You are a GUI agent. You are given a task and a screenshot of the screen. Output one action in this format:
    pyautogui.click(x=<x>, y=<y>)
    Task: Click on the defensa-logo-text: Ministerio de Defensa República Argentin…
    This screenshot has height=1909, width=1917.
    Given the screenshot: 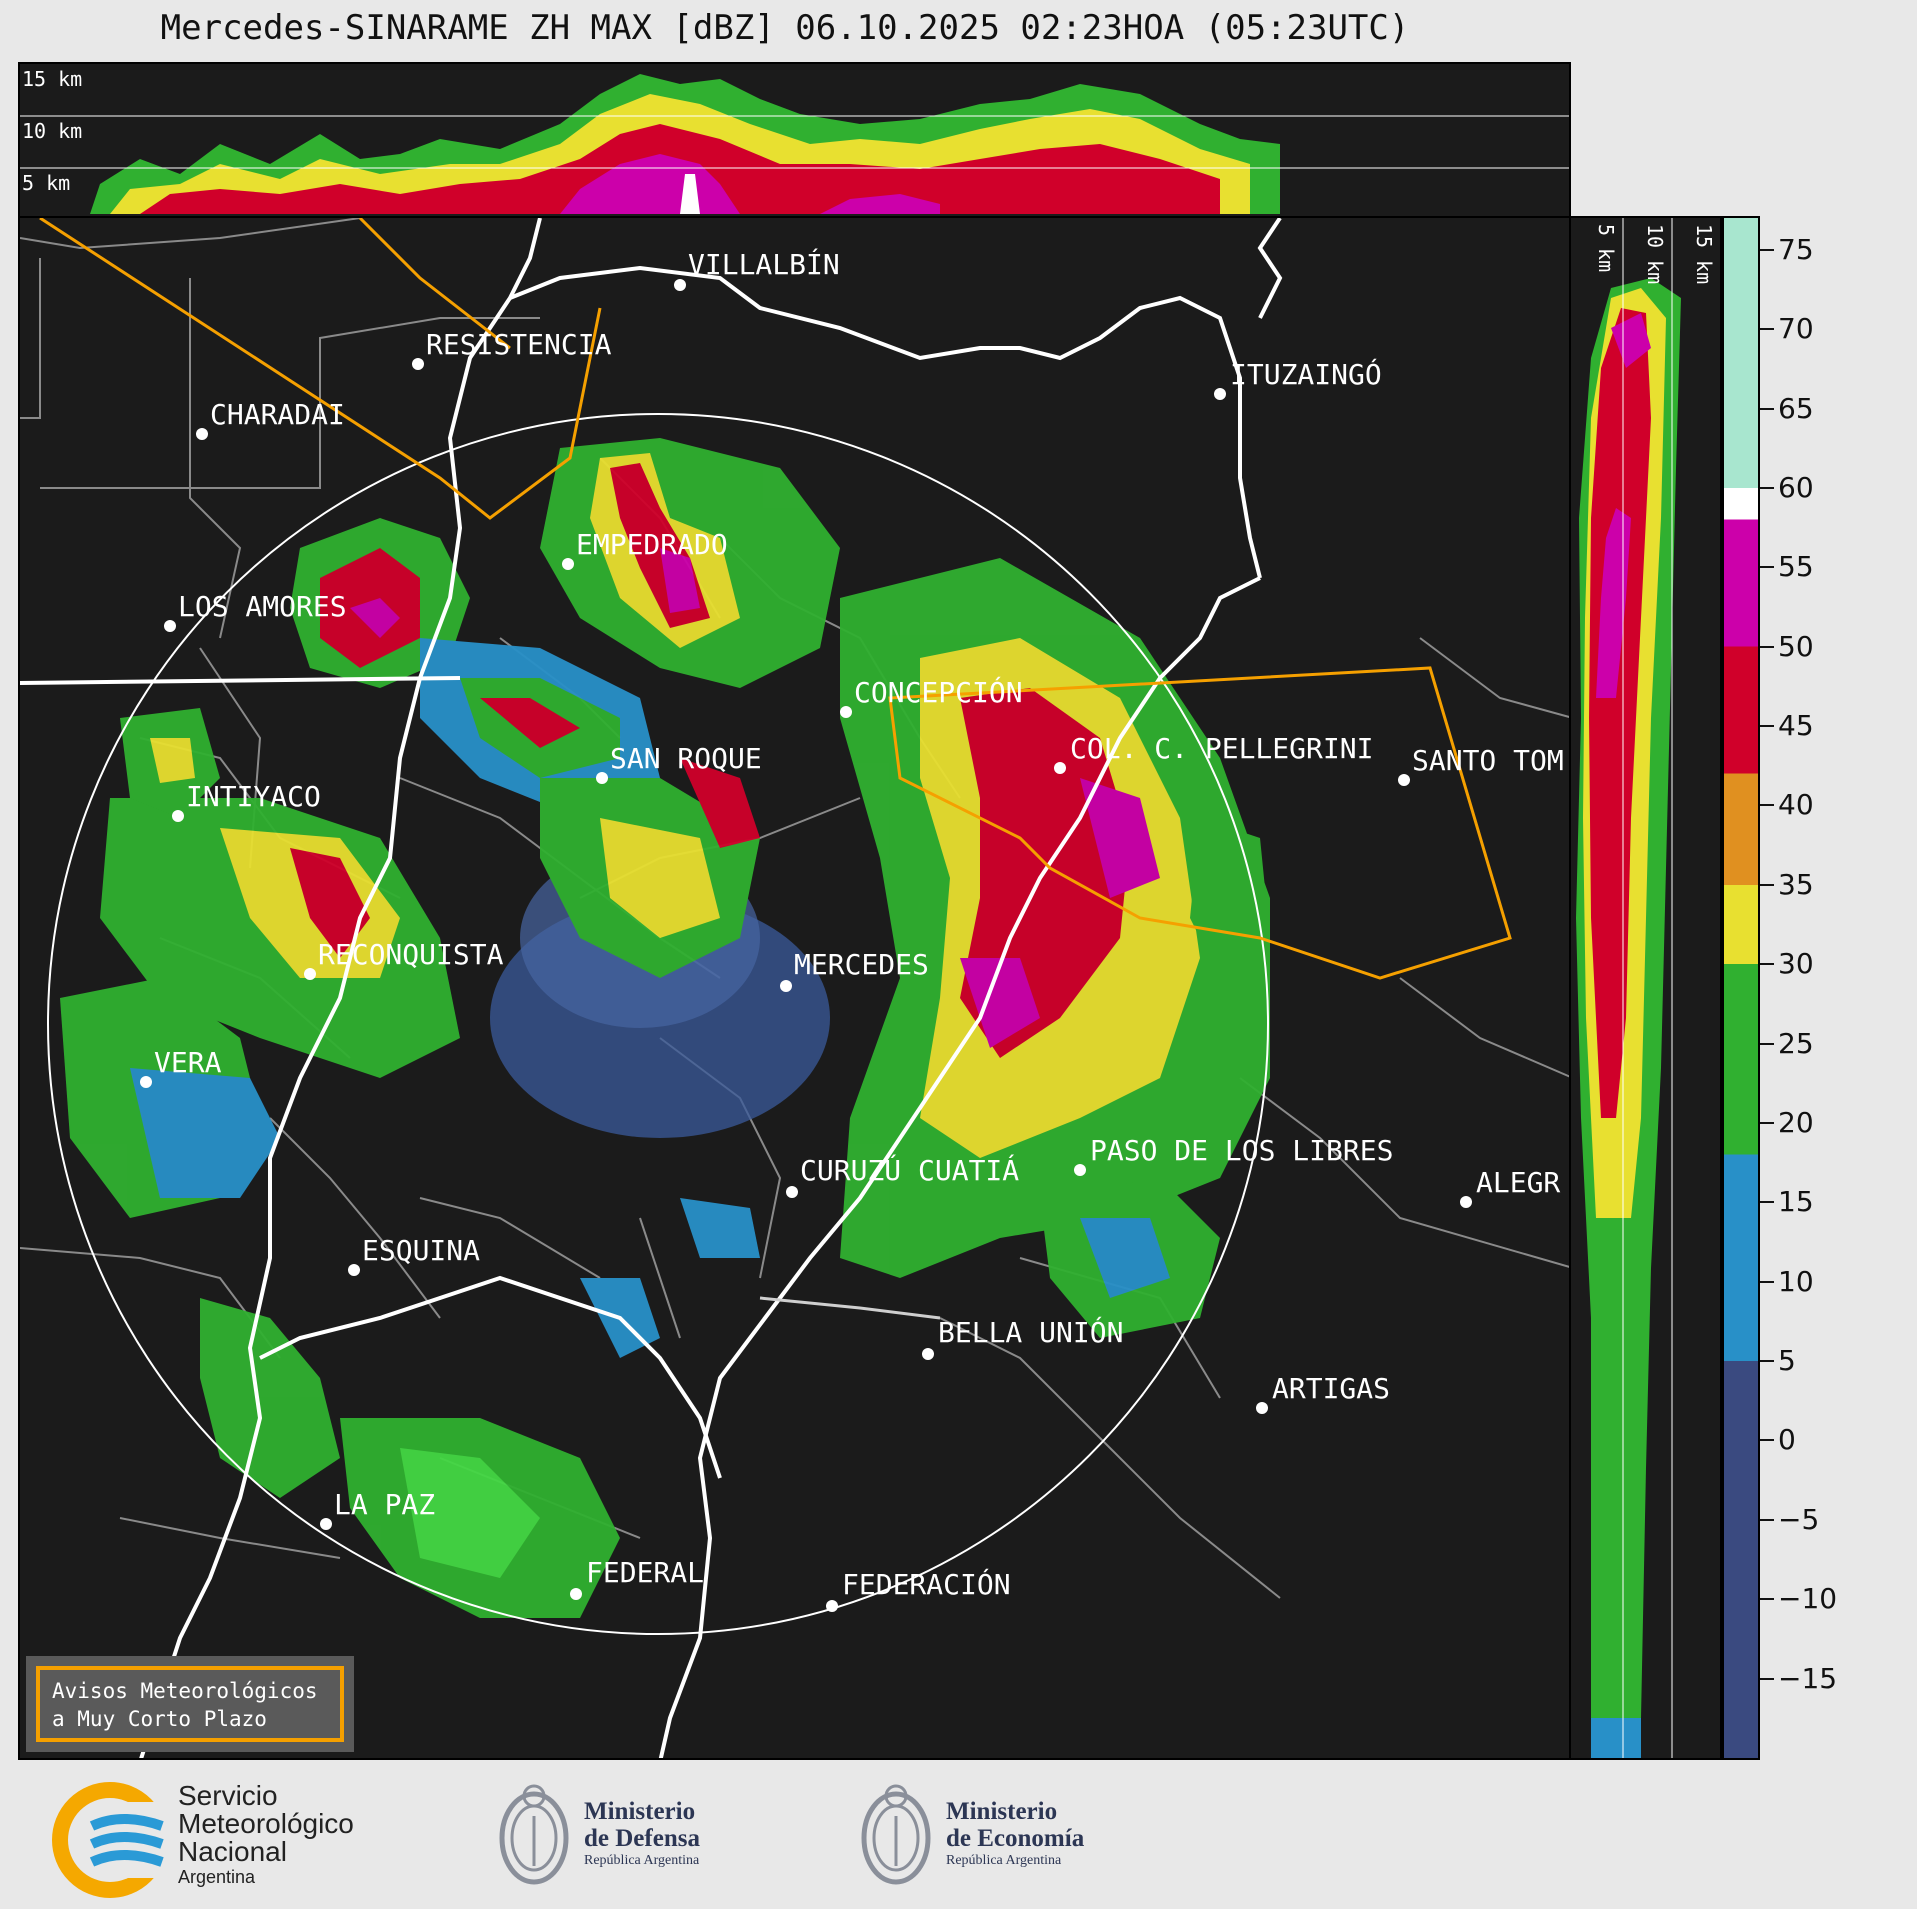 What is the action you would take?
    pyautogui.click(x=642, y=1833)
    